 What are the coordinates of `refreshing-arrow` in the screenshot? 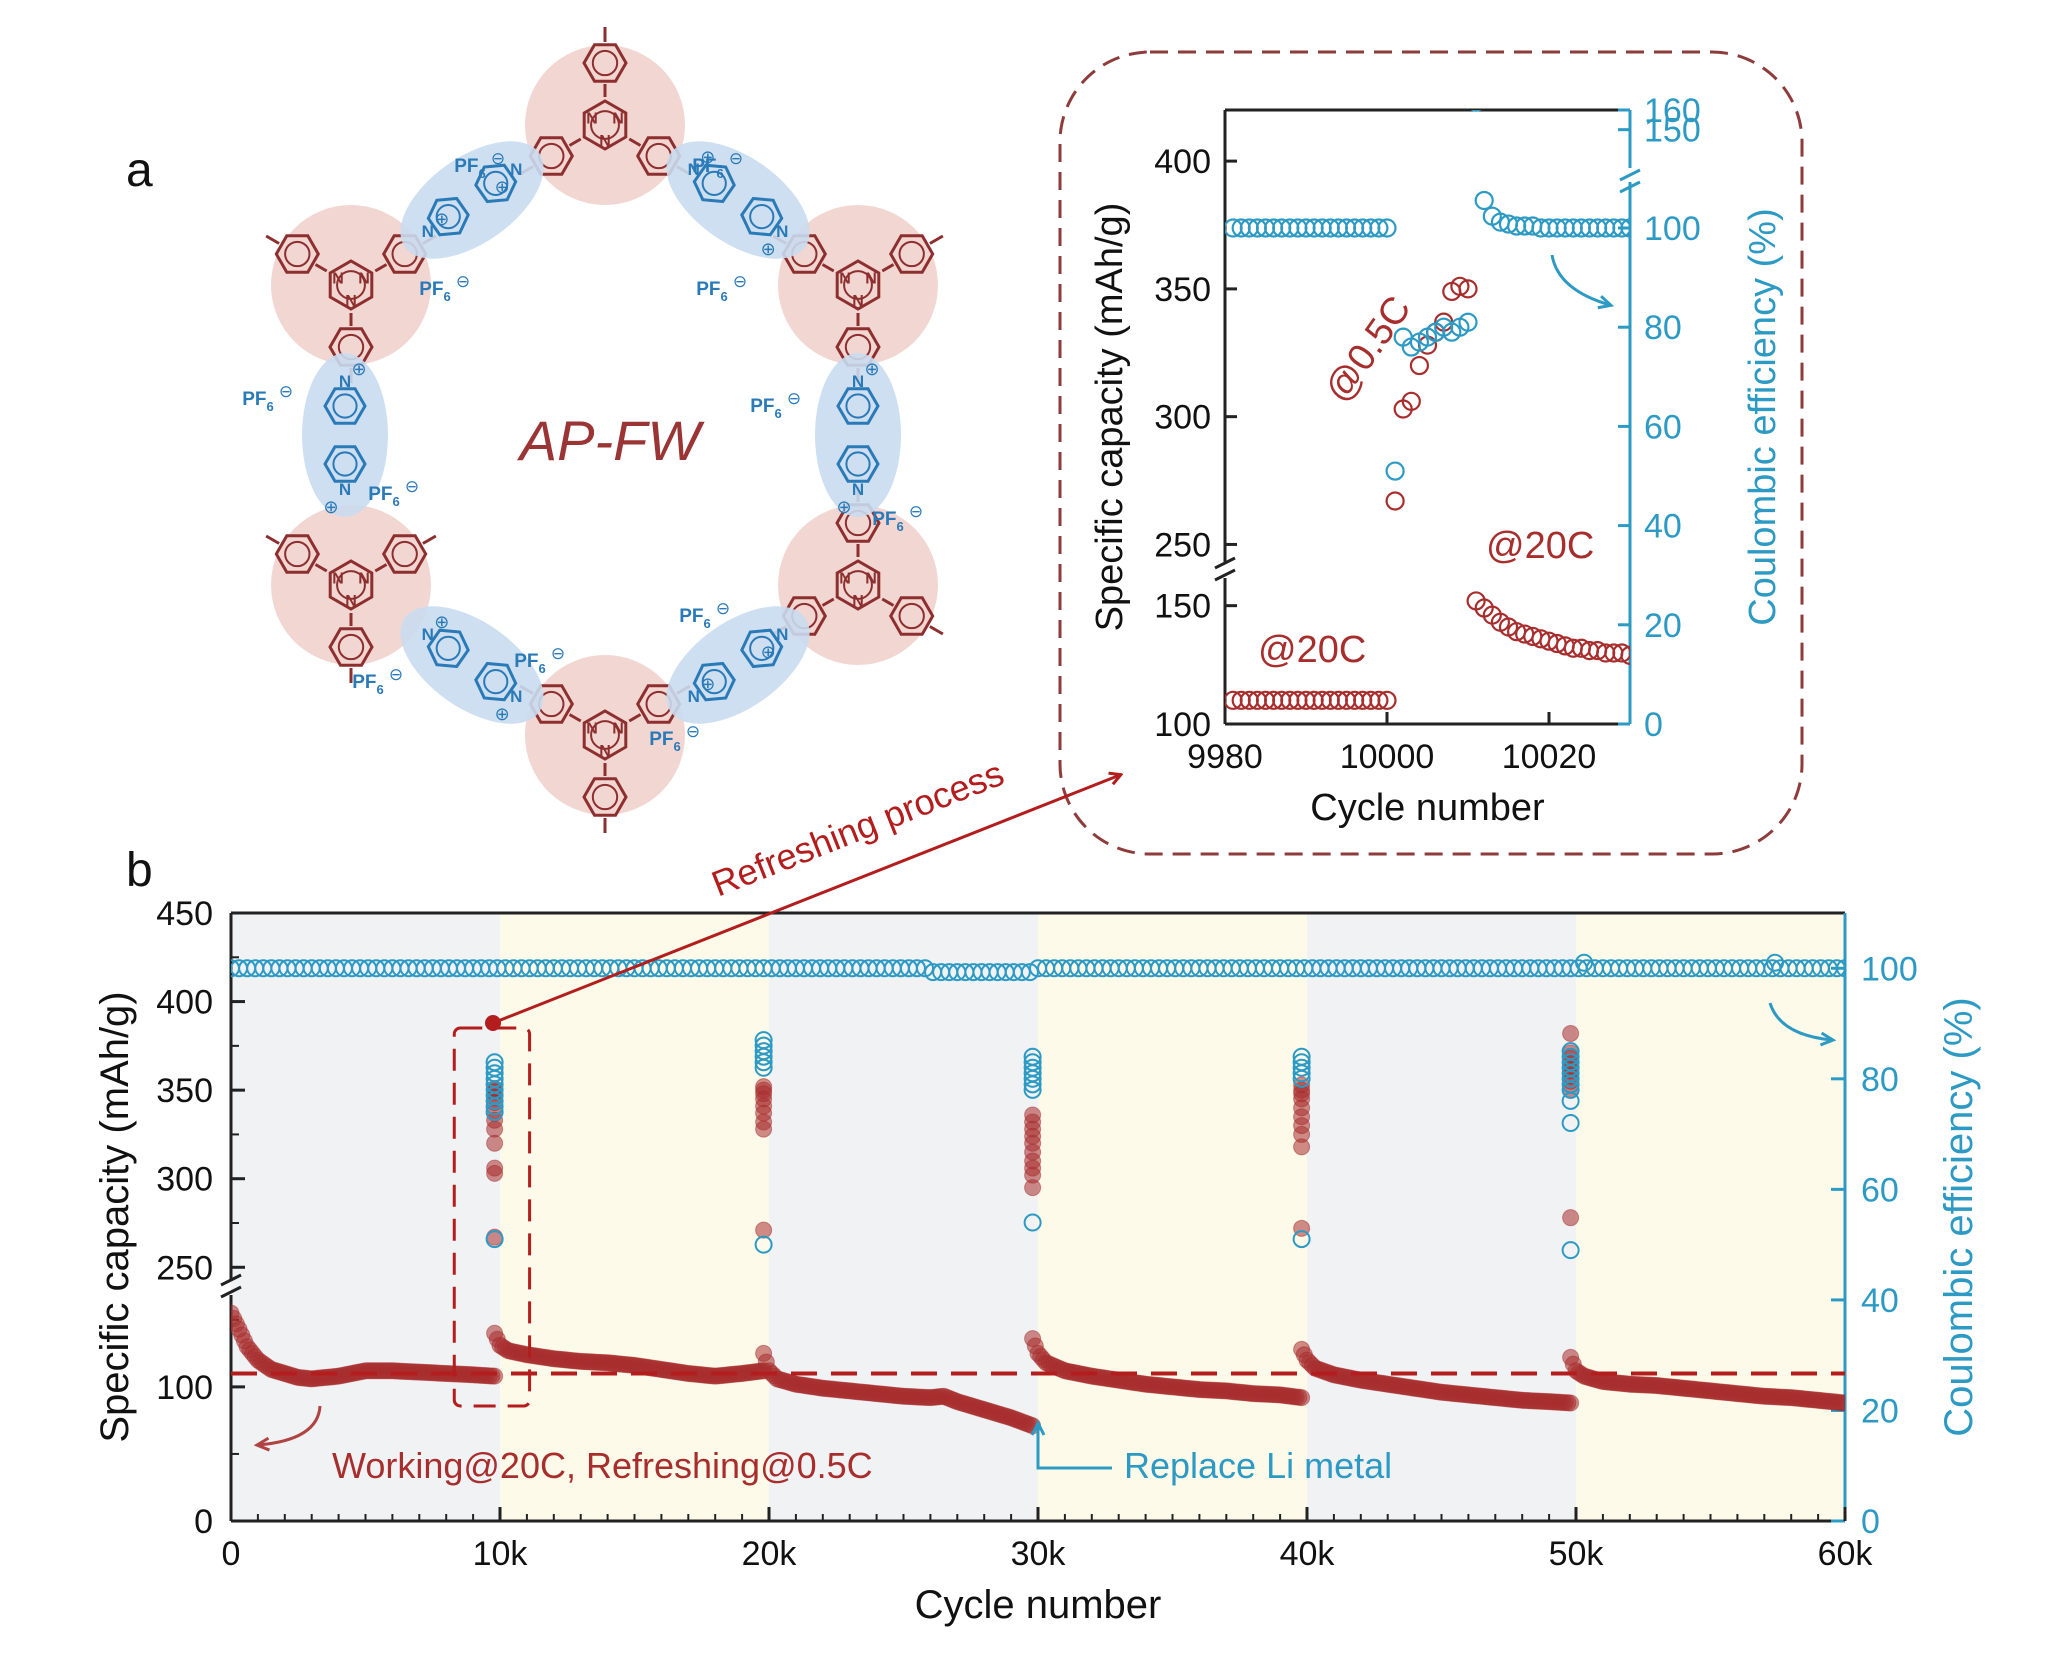 It's located at (806, 900).